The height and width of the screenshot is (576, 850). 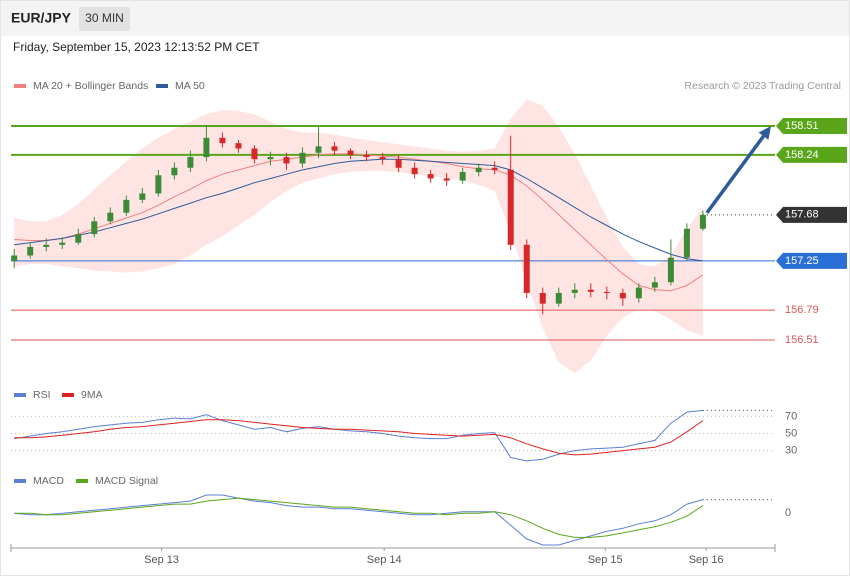 What do you see at coordinates (802, 215) in the screenshot?
I see `level-label: 157.68` at bounding box center [802, 215].